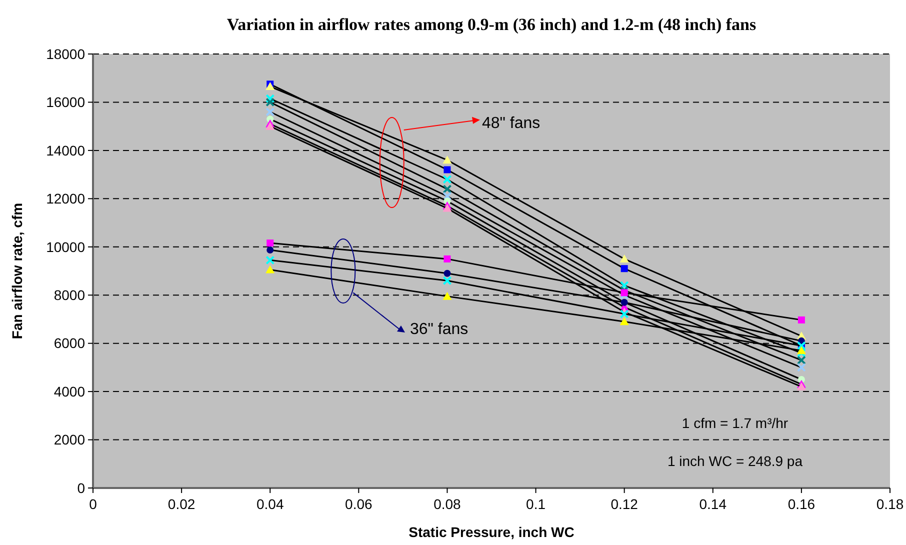 The height and width of the screenshot is (545, 906). What do you see at coordinates (17, 271) in the screenshot?
I see `y-axis-title: Fan airflow rate, cfm` at bounding box center [17, 271].